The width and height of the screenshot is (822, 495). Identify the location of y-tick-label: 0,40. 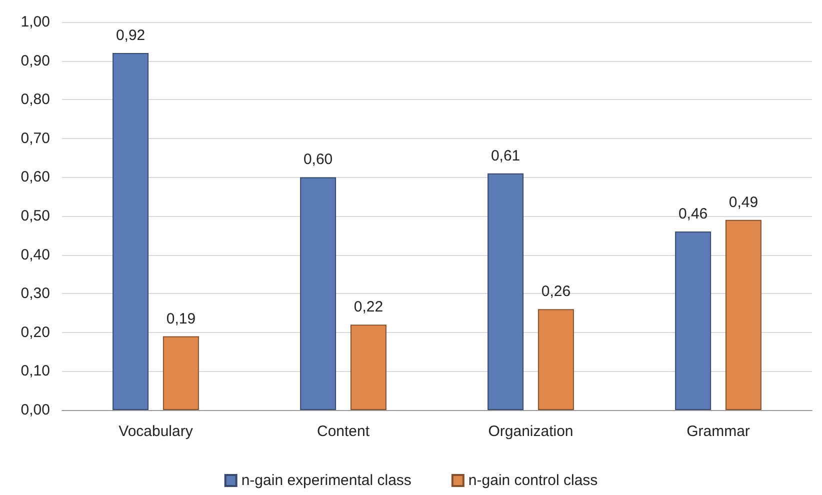
(35, 255).